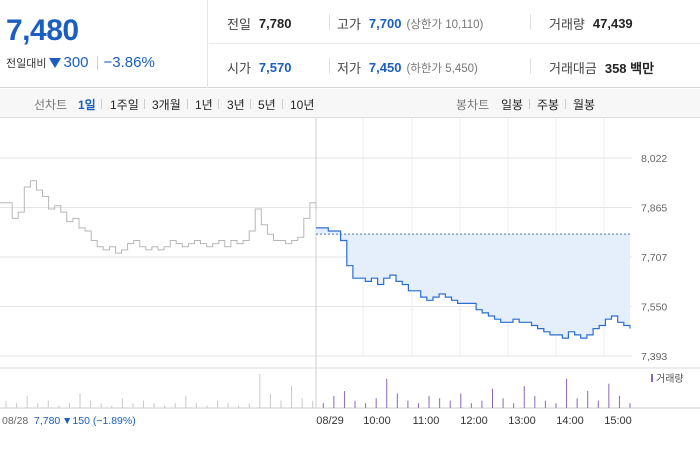 The image size is (700, 450). I want to click on amount-label: 거래대금, so click(573, 68).